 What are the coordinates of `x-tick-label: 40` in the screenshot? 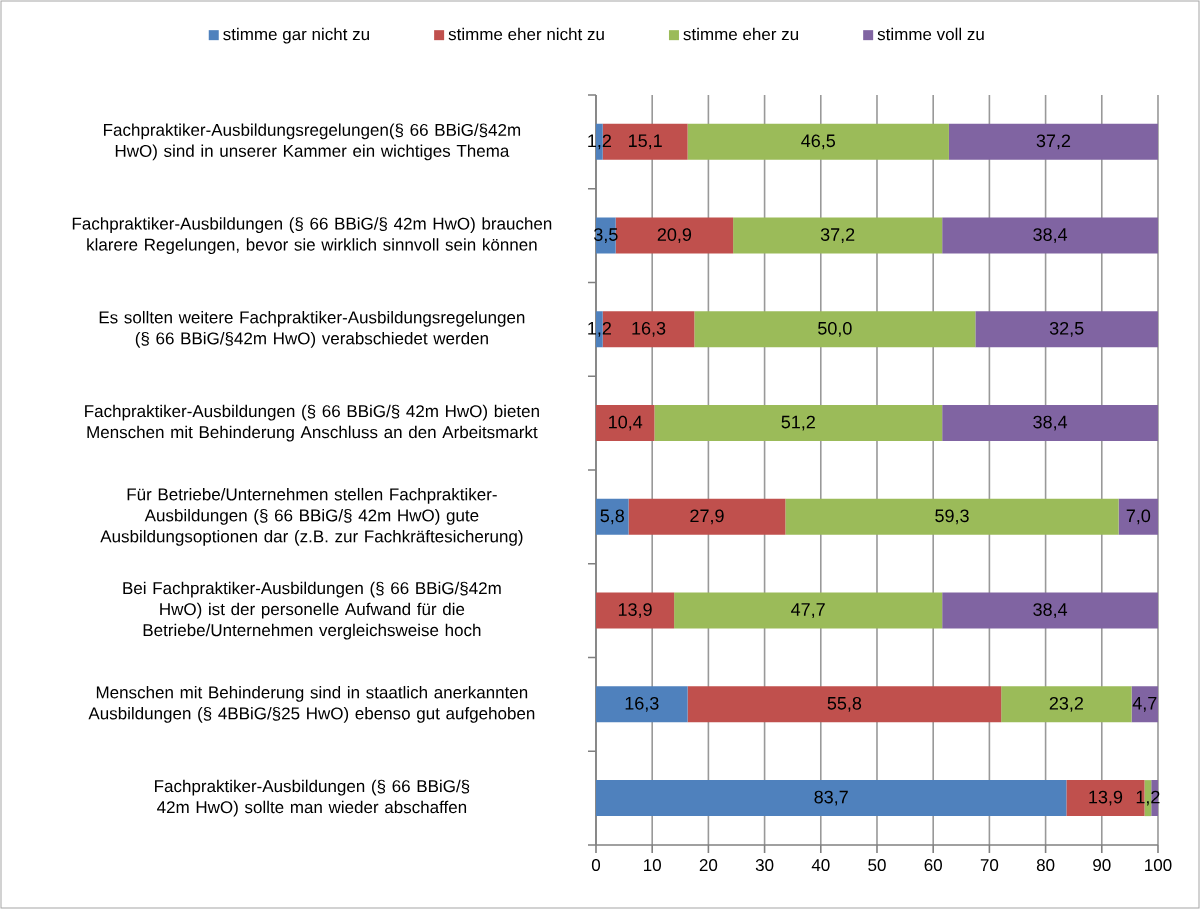 It's located at (820, 865).